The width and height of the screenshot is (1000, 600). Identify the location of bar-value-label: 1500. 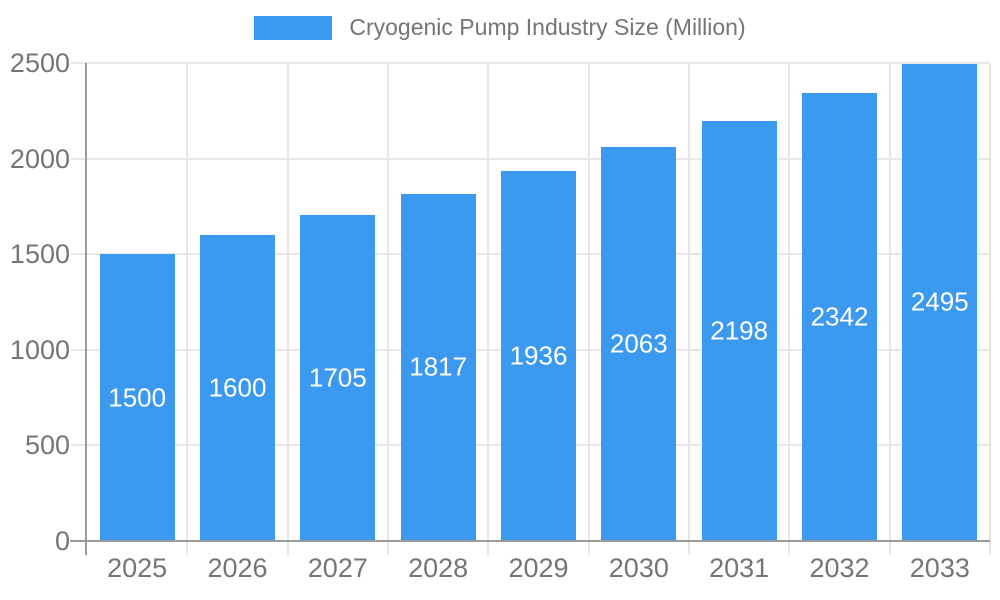
(137, 397).